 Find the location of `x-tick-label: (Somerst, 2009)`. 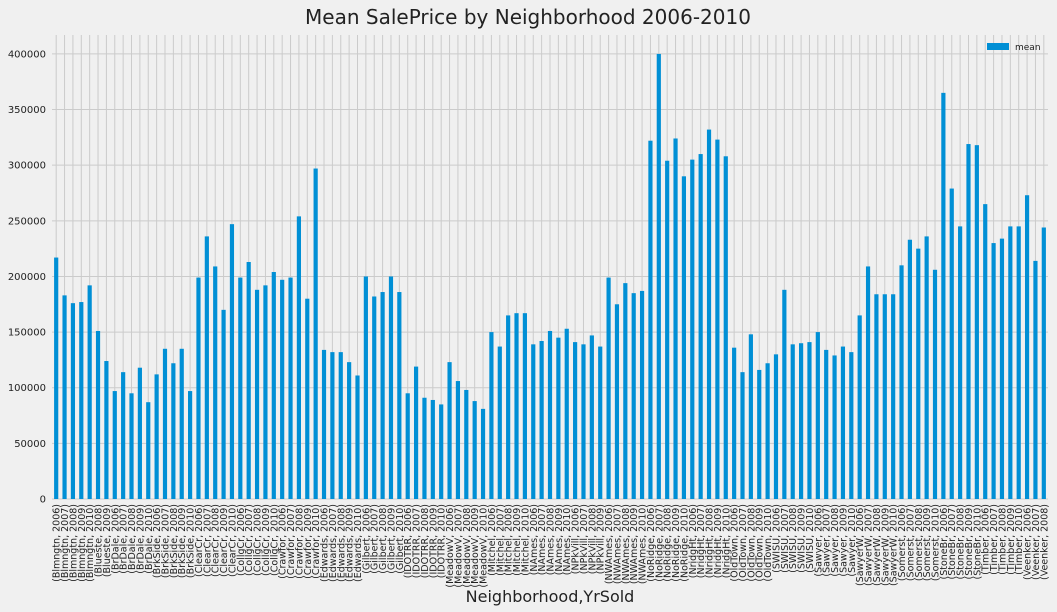

x-tick-label: (Somerst, 2009) is located at coordinates (927, 542).